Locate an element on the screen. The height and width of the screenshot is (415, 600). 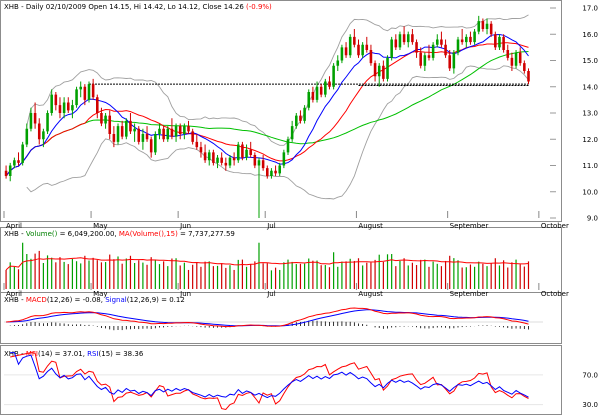
x-label-volume: October is located at coordinates (555, 294).